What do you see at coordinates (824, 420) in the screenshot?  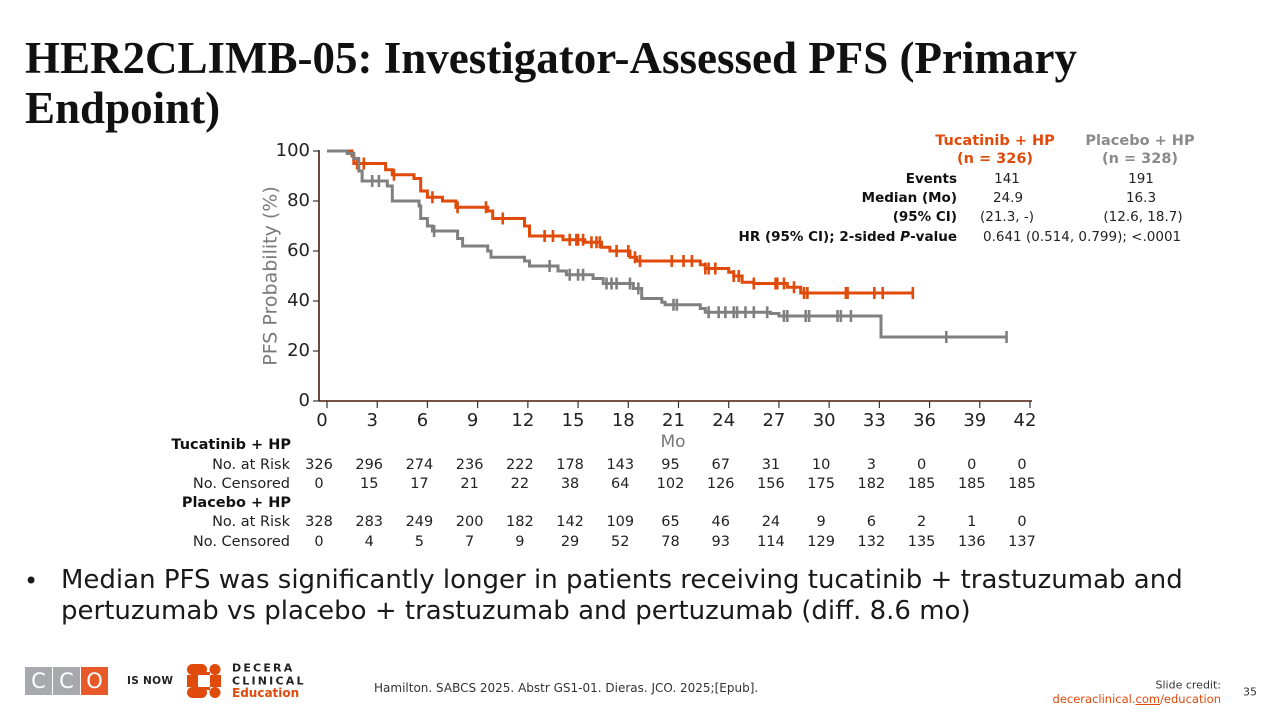 I see `x-tick-label: 30` at bounding box center [824, 420].